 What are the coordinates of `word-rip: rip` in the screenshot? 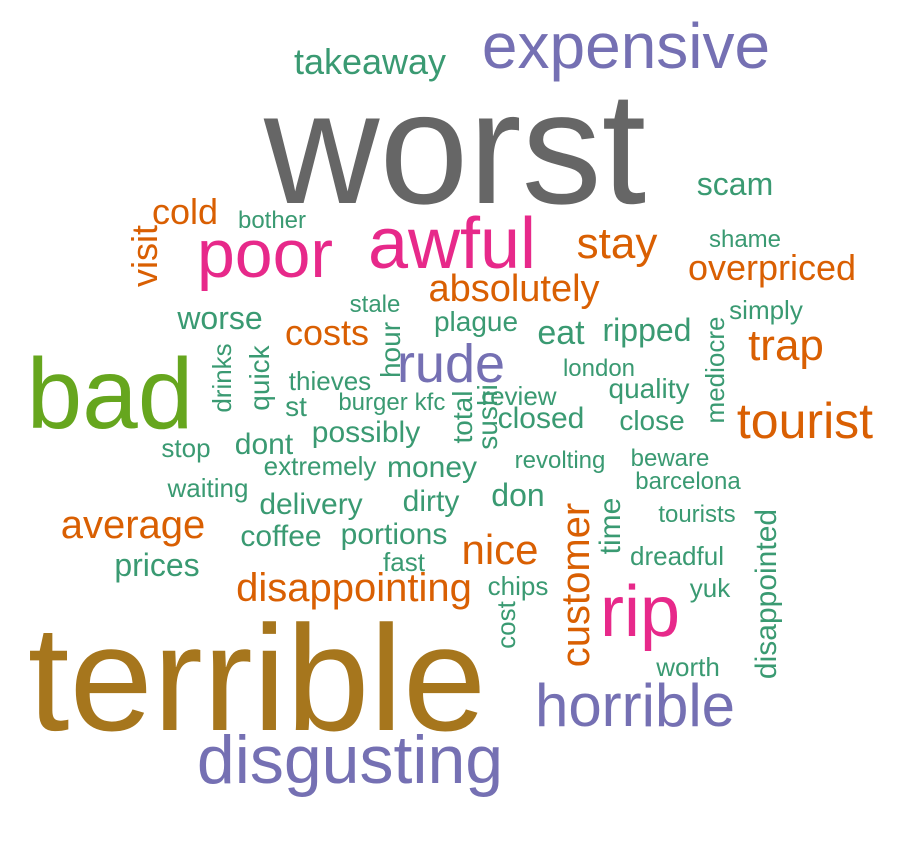 It's located at (640, 612).